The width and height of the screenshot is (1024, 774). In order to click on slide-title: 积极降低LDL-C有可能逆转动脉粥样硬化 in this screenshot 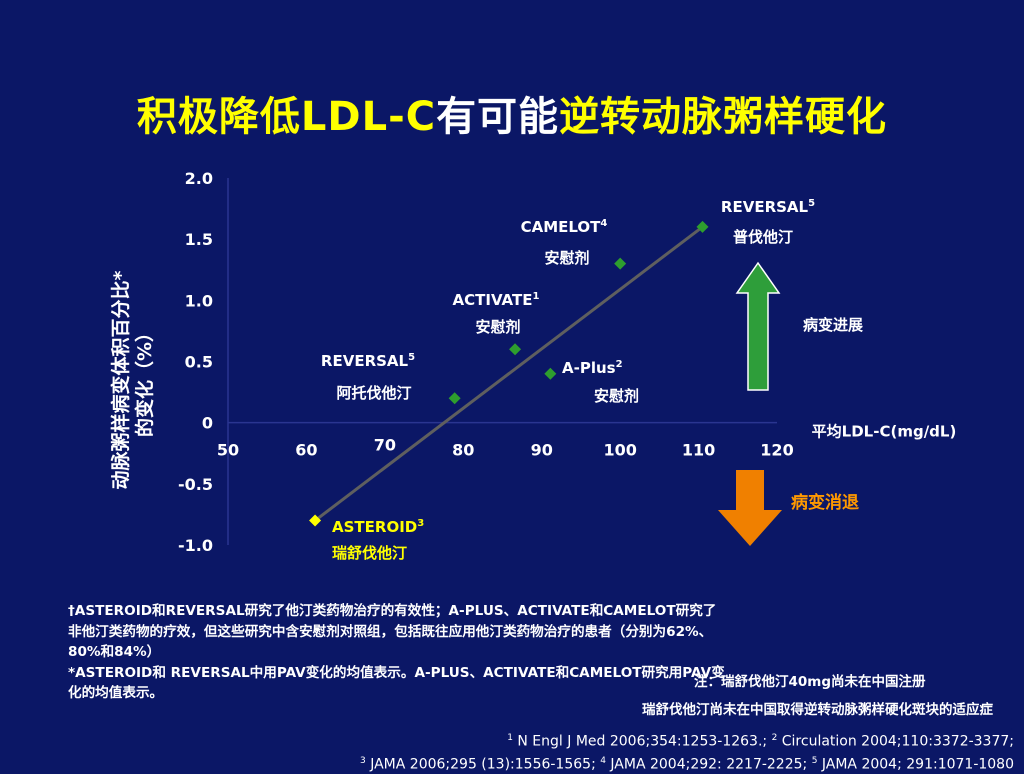, I will do `click(512, 113)`.